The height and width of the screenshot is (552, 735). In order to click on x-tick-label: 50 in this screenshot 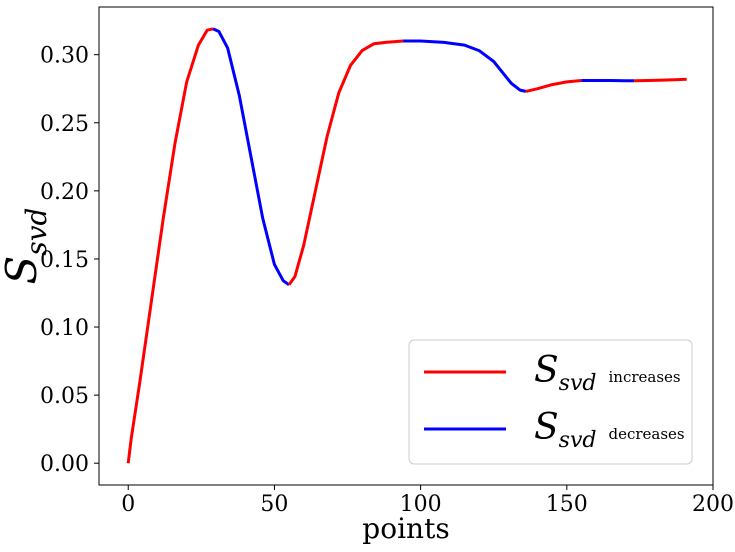, I will do `click(274, 504)`.